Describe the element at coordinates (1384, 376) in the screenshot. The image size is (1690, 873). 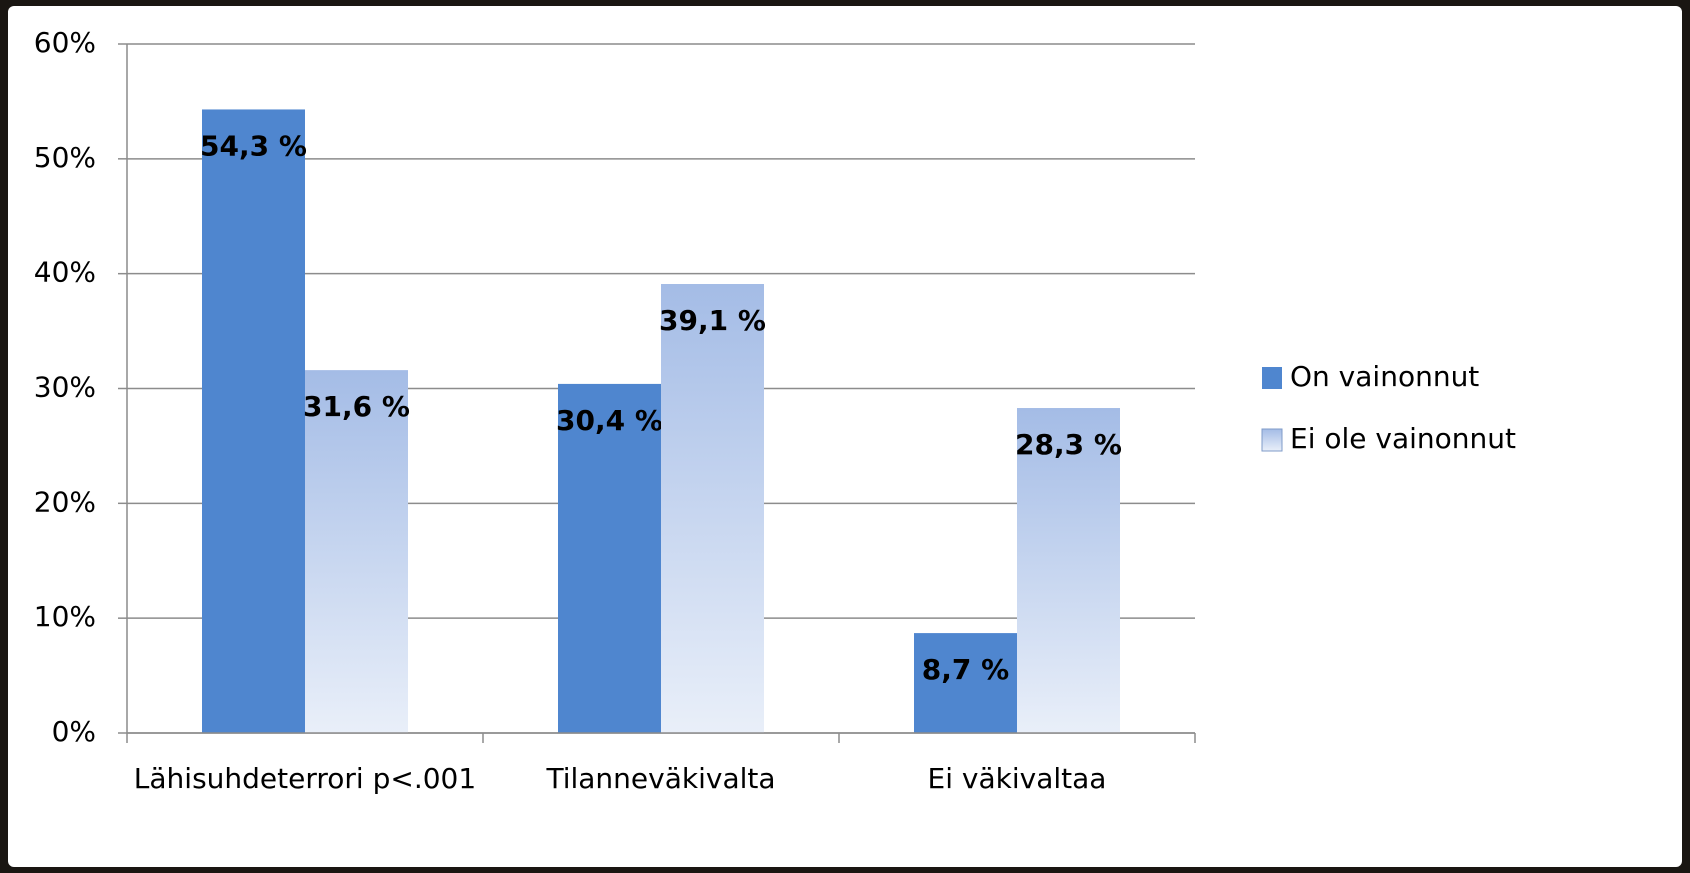
I see `legend-label: On vainonnut` at that location.